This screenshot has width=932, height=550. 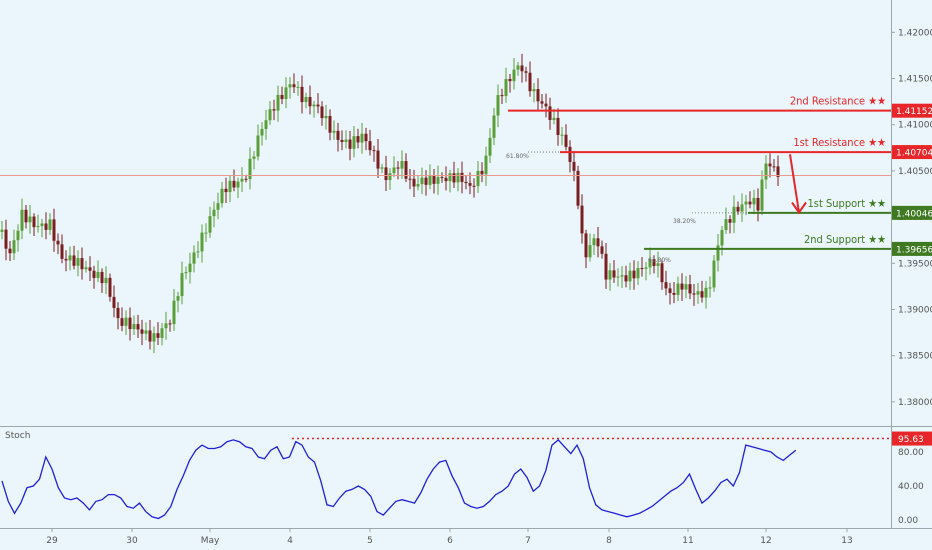 What do you see at coordinates (450, 541) in the screenshot?
I see `time-tick-label: 6` at bounding box center [450, 541].